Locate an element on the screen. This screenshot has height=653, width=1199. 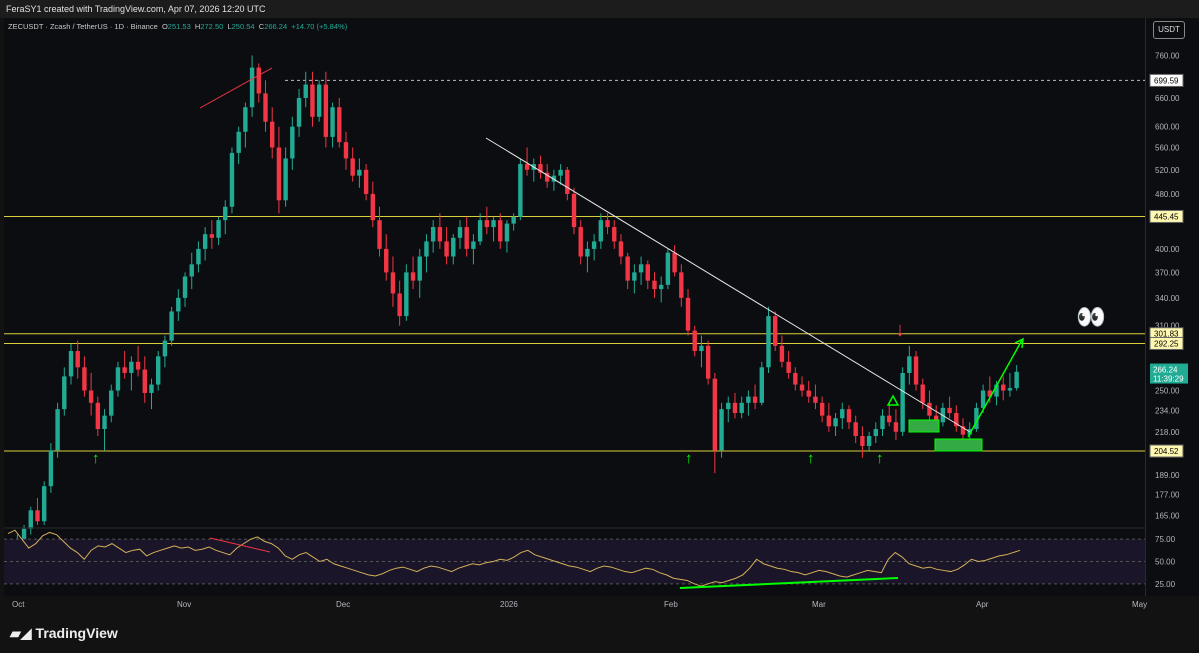
brand-name: TradingView is located at coordinates (76, 633).